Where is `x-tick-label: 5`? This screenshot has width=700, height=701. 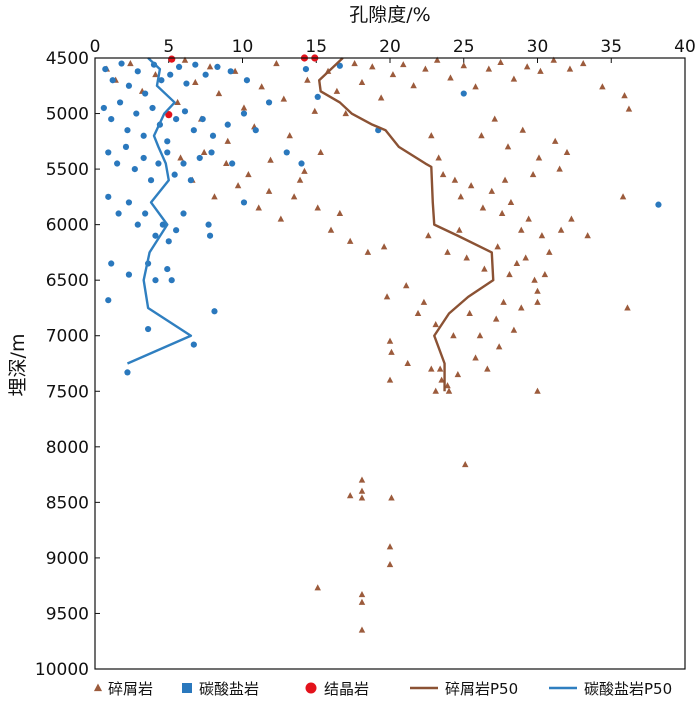
x-tick-label: 5 is located at coordinates (168, 47).